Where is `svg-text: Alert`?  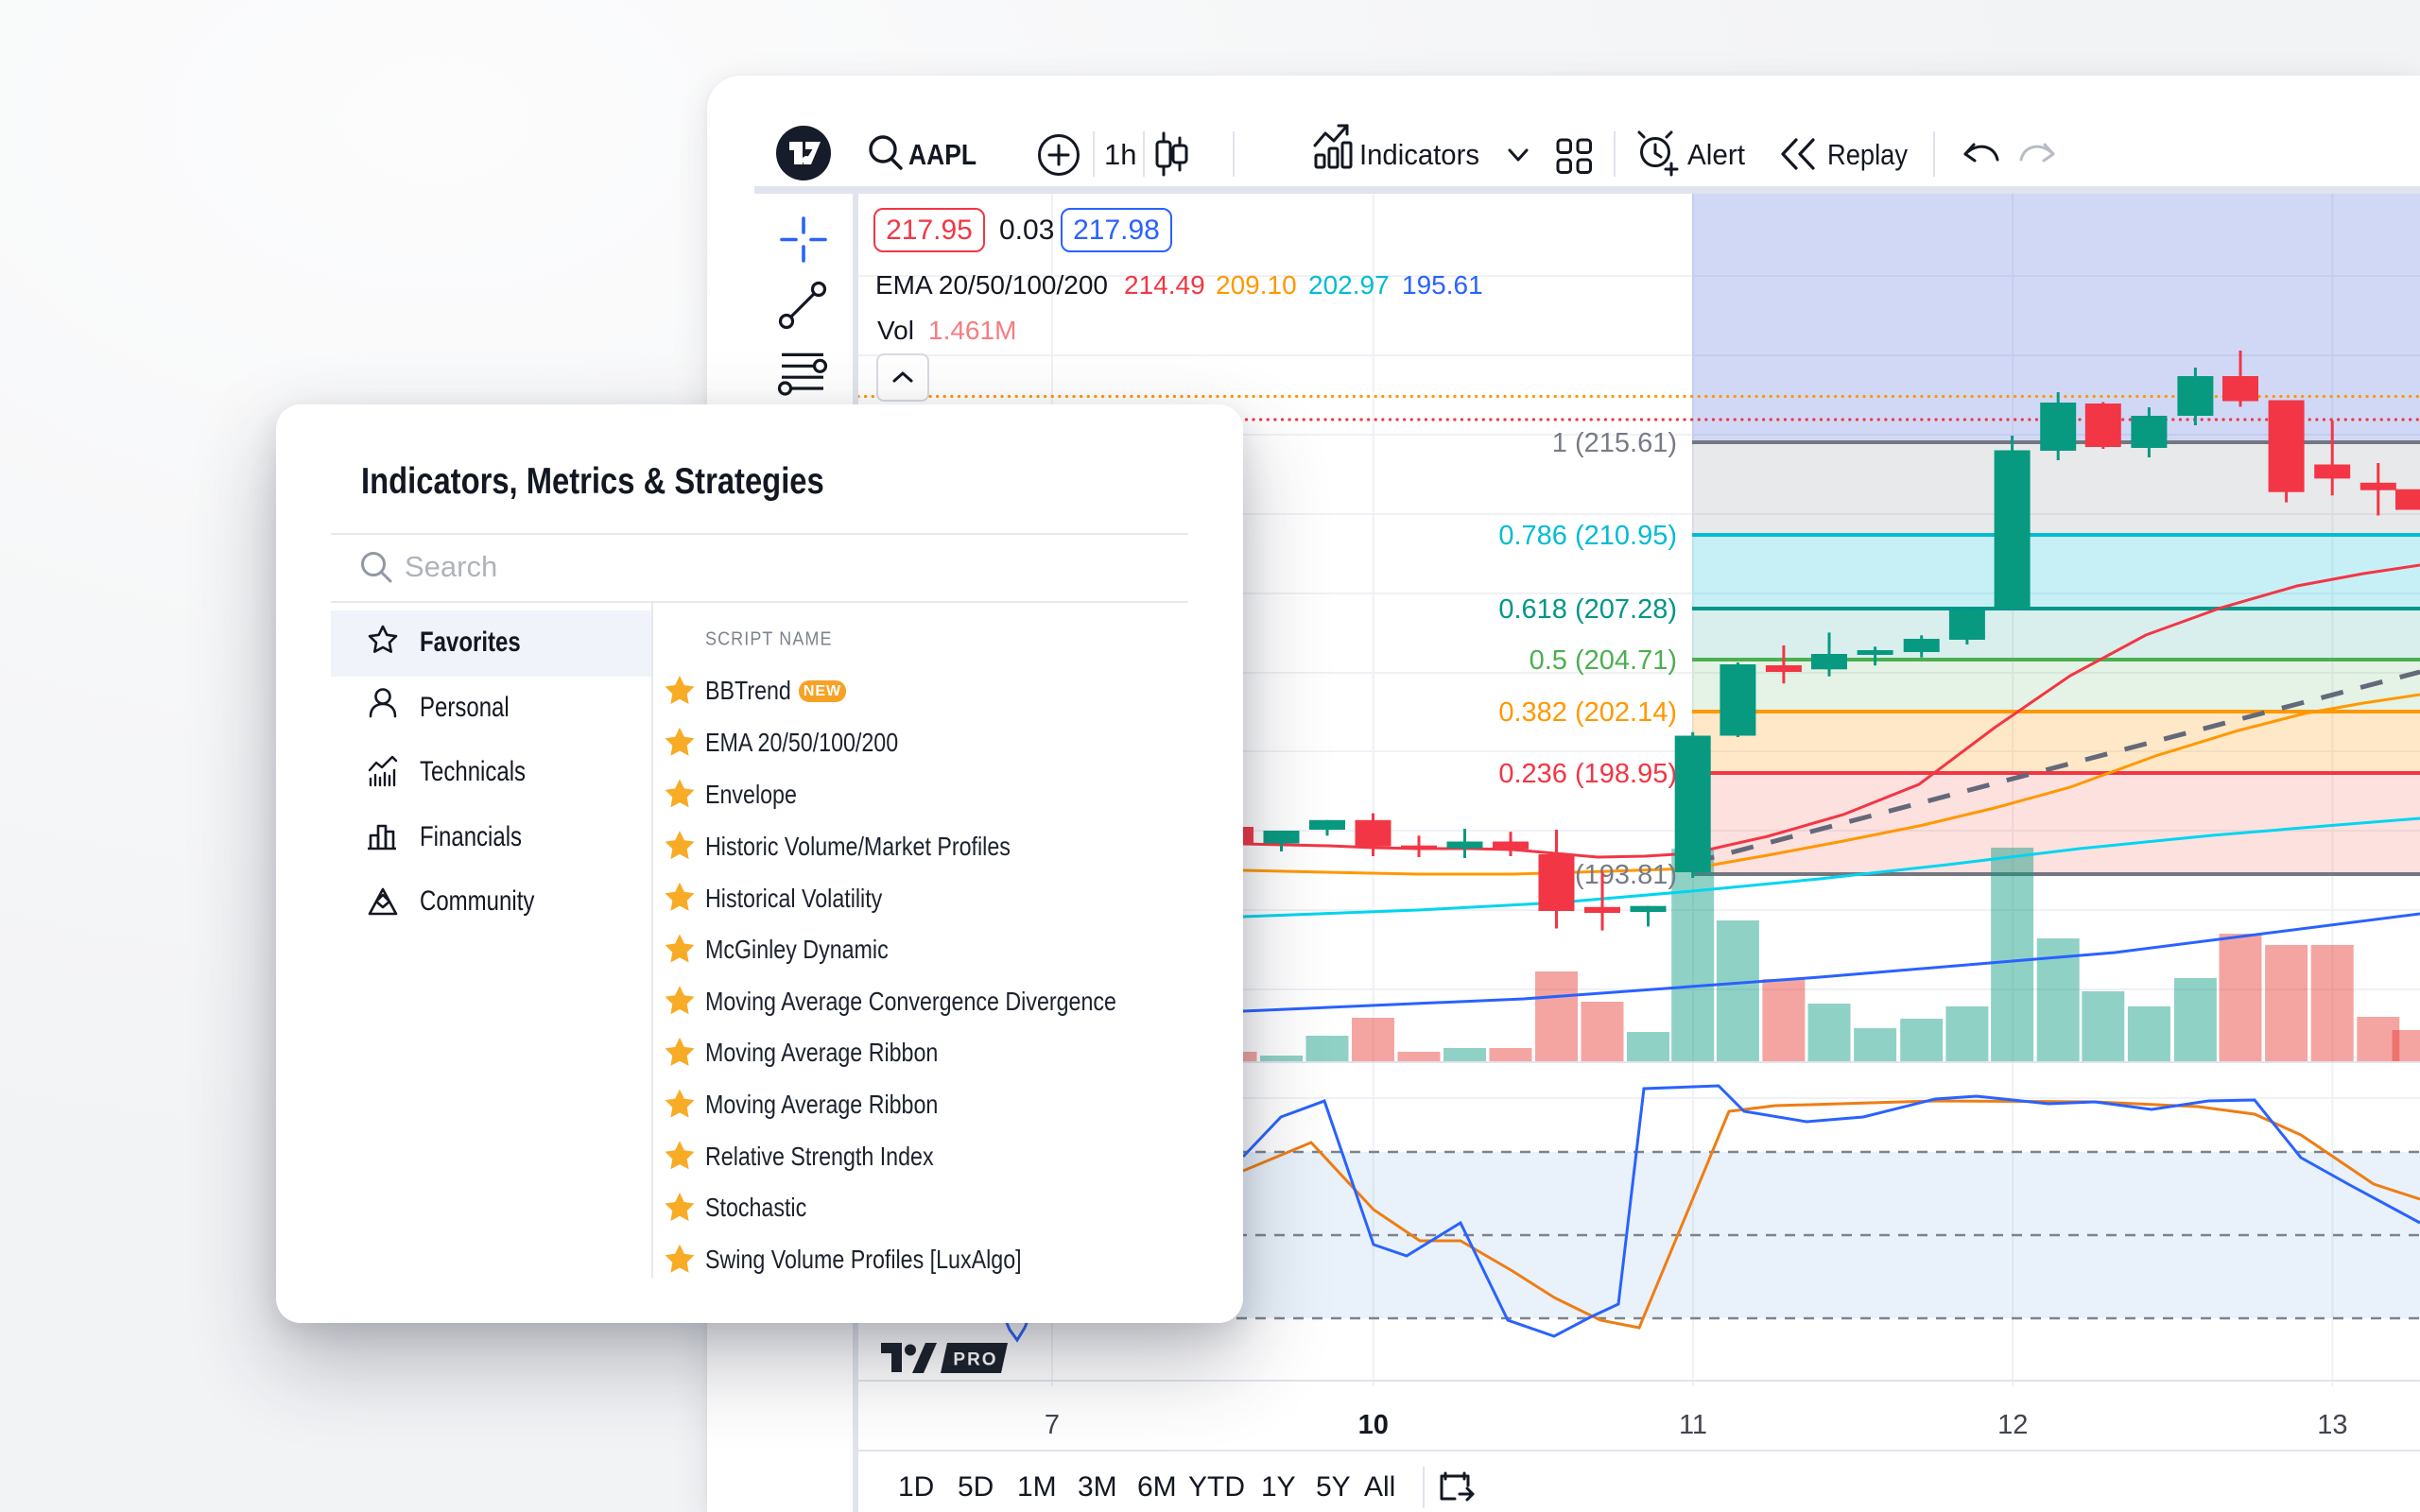 svg-text: Alert is located at coordinates (1716, 154).